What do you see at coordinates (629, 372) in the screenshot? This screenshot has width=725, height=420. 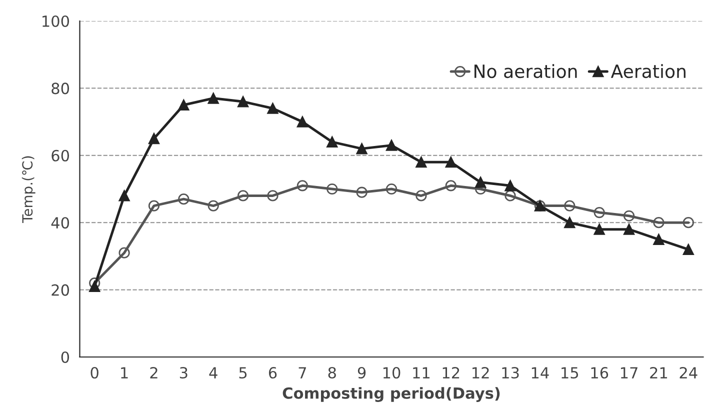 I see `x-tick-label: 17` at bounding box center [629, 372].